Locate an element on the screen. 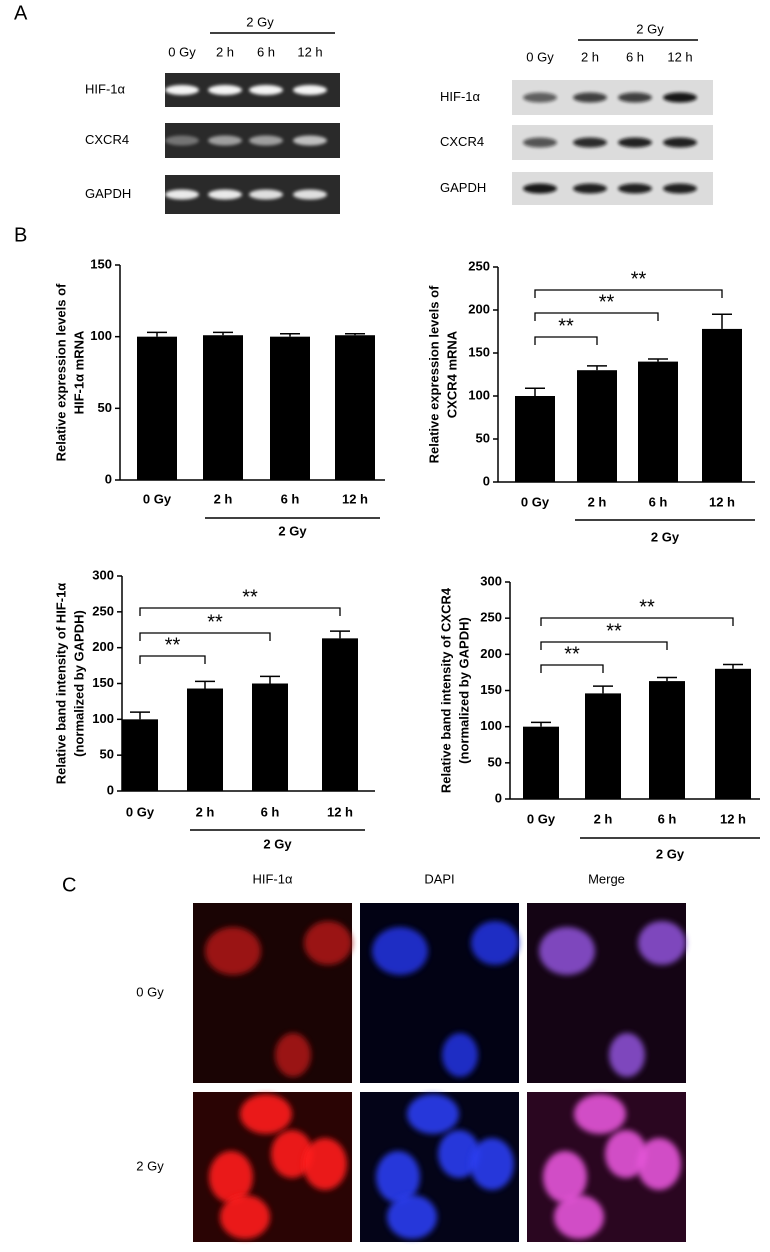  y-axis-label: Relative expression levels of is located at coordinates (60, 372).